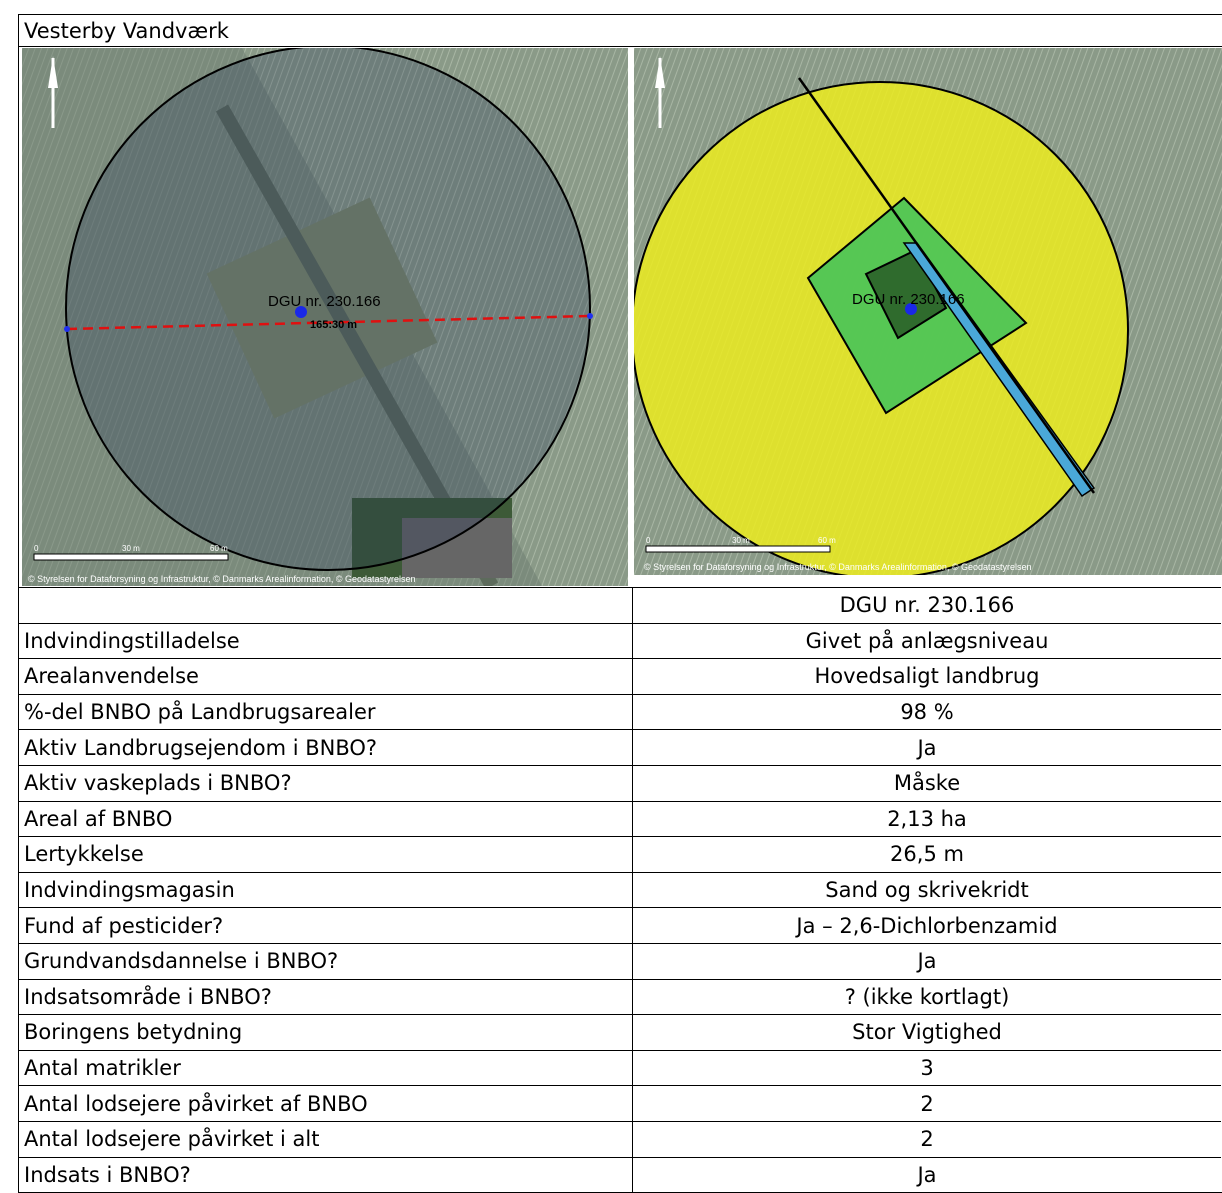  Describe the element at coordinates (926, 819) in the screenshot. I see `row-value: 2,13 ha` at that location.